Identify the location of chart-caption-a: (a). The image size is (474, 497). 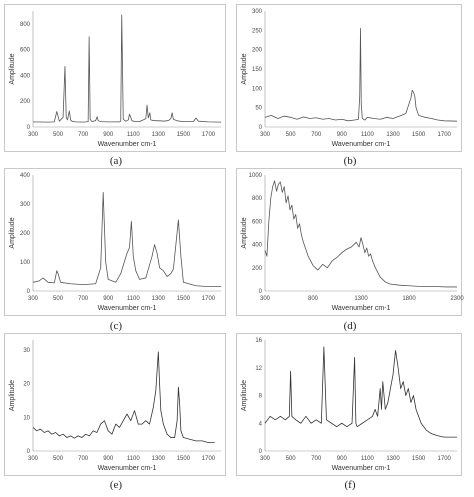
(116, 161).